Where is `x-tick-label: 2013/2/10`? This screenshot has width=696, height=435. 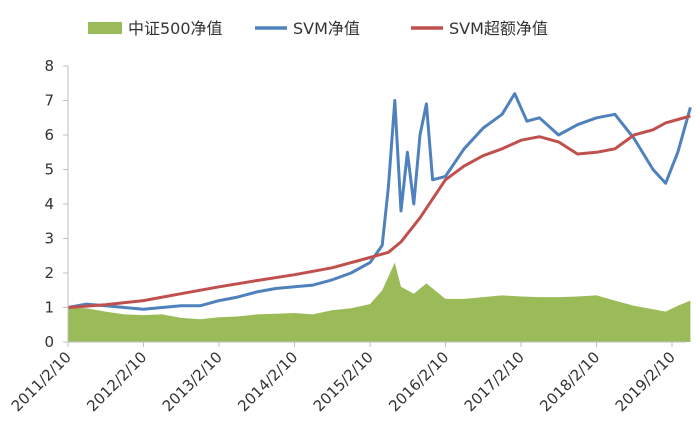
x-tick-label: 2013/2/10 is located at coordinates (192, 381).